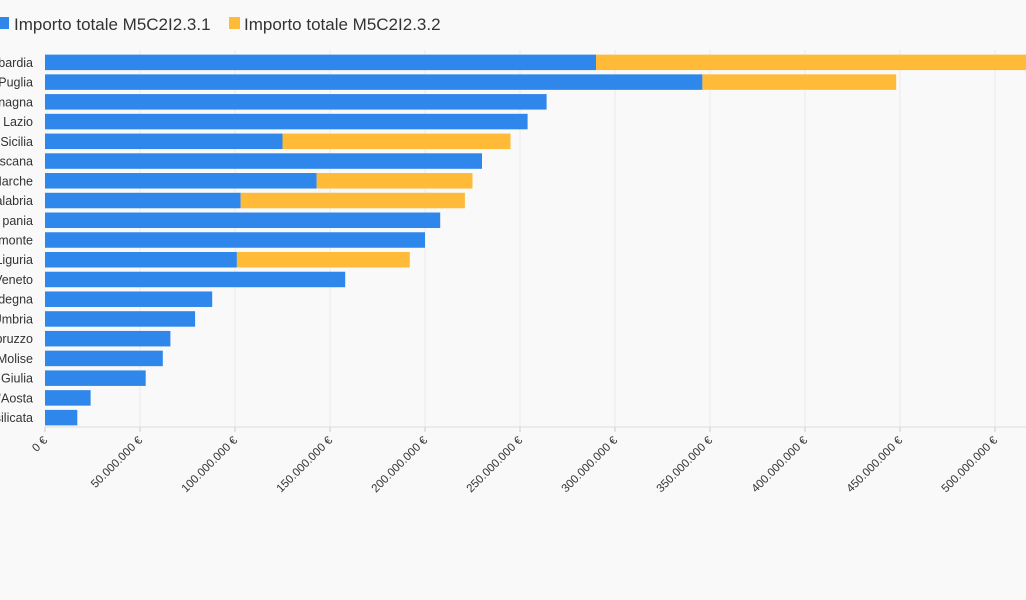  What do you see at coordinates (16, 339) in the screenshot?
I see `category-label: bruzzo` at bounding box center [16, 339].